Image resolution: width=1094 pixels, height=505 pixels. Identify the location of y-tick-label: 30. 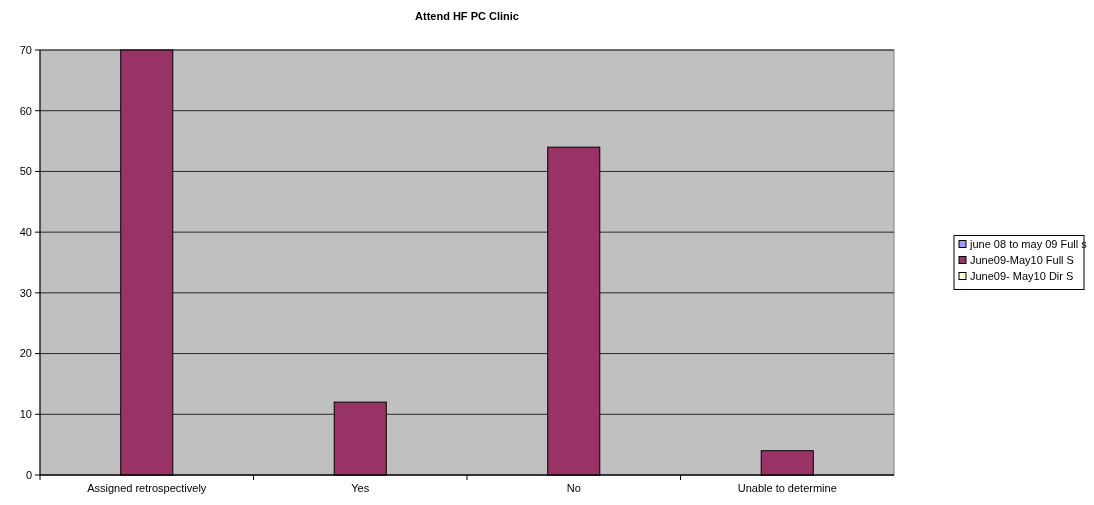
(25, 292).